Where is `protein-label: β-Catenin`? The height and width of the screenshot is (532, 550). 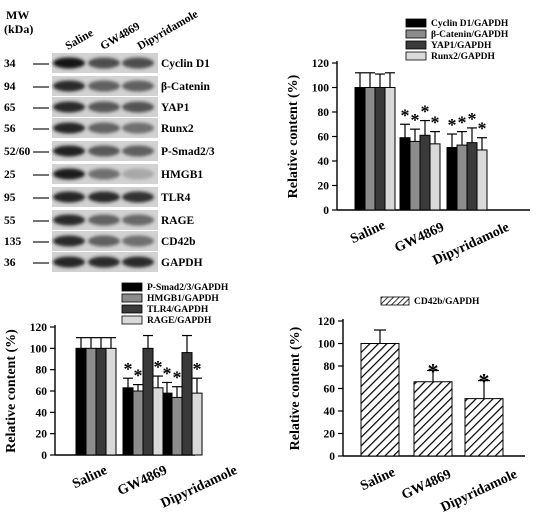 protein-label: β-Catenin is located at coordinates (185, 87).